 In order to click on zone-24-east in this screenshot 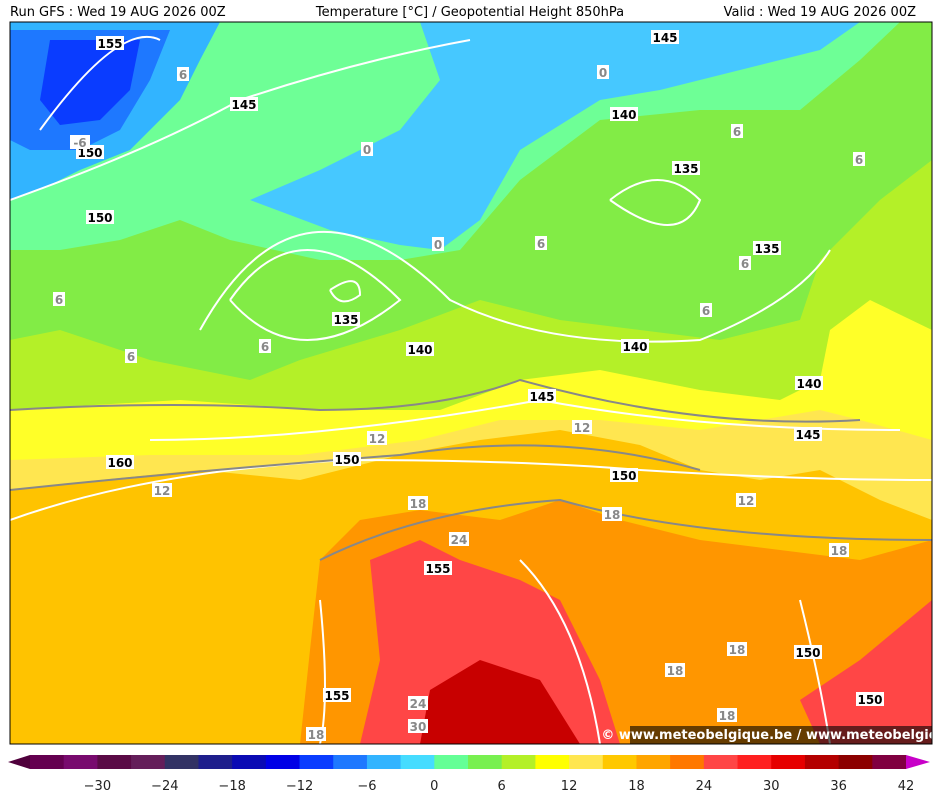, I will do `click(866, 672)`.